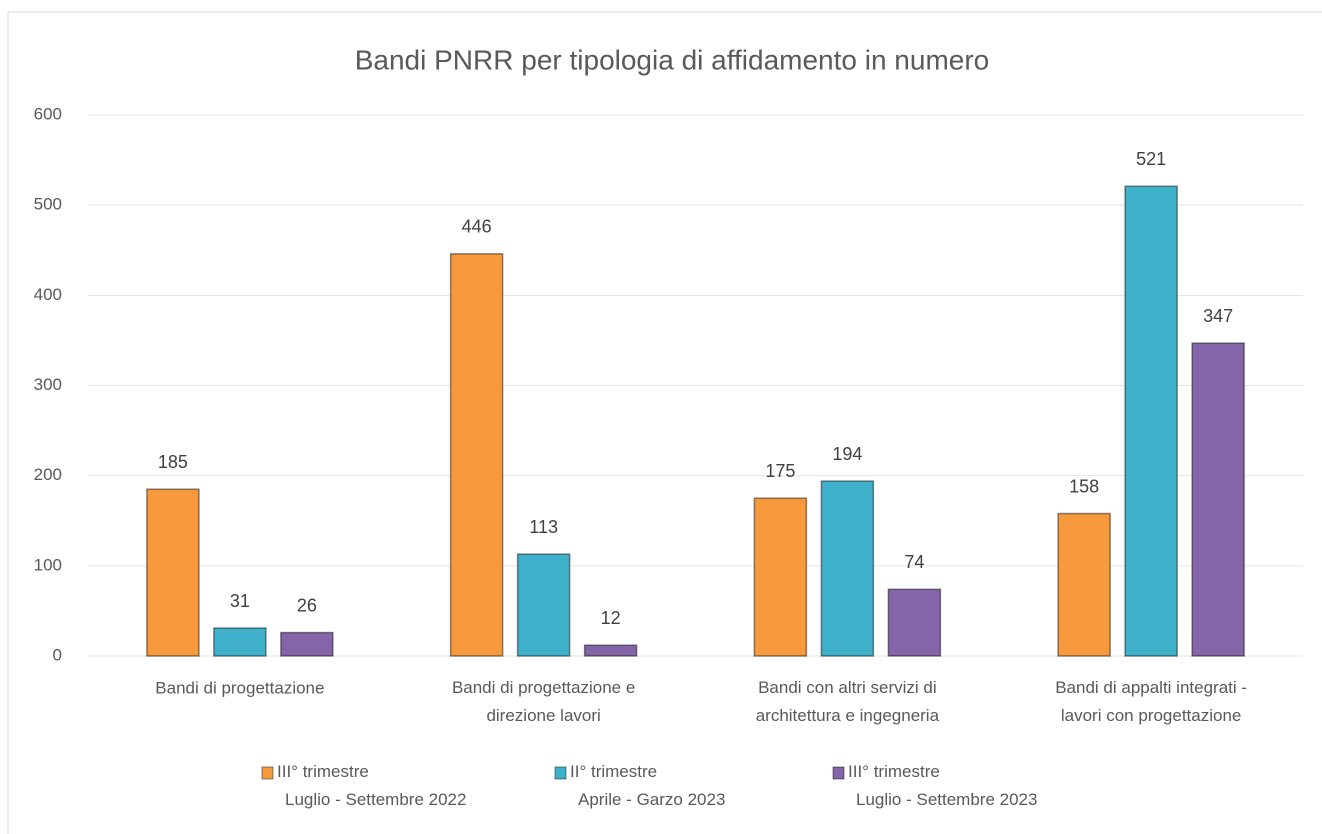  I want to click on data-label: 521, so click(1151, 159).